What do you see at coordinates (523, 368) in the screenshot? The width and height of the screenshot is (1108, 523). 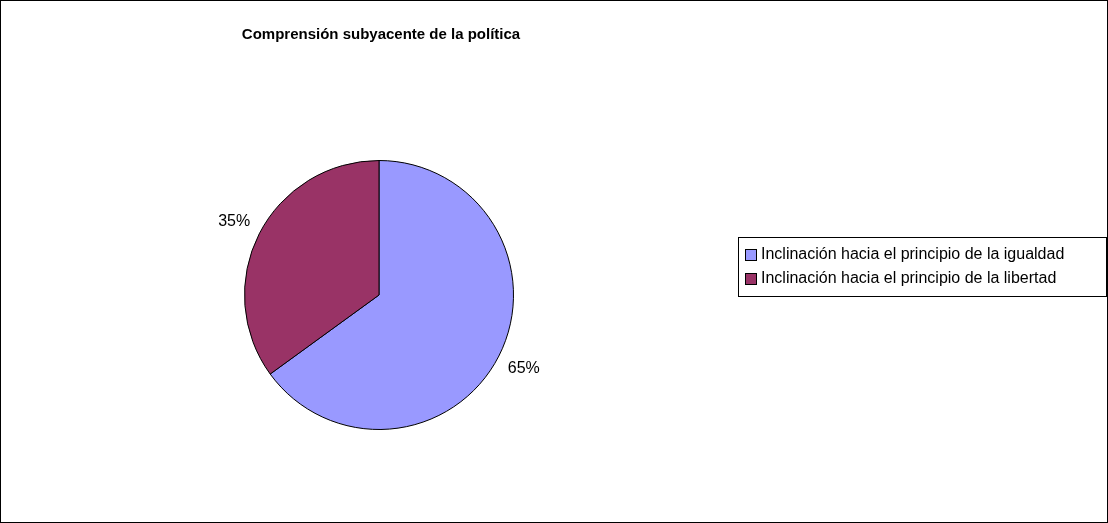 I see `data-label: 65%` at bounding box center [523, 368].